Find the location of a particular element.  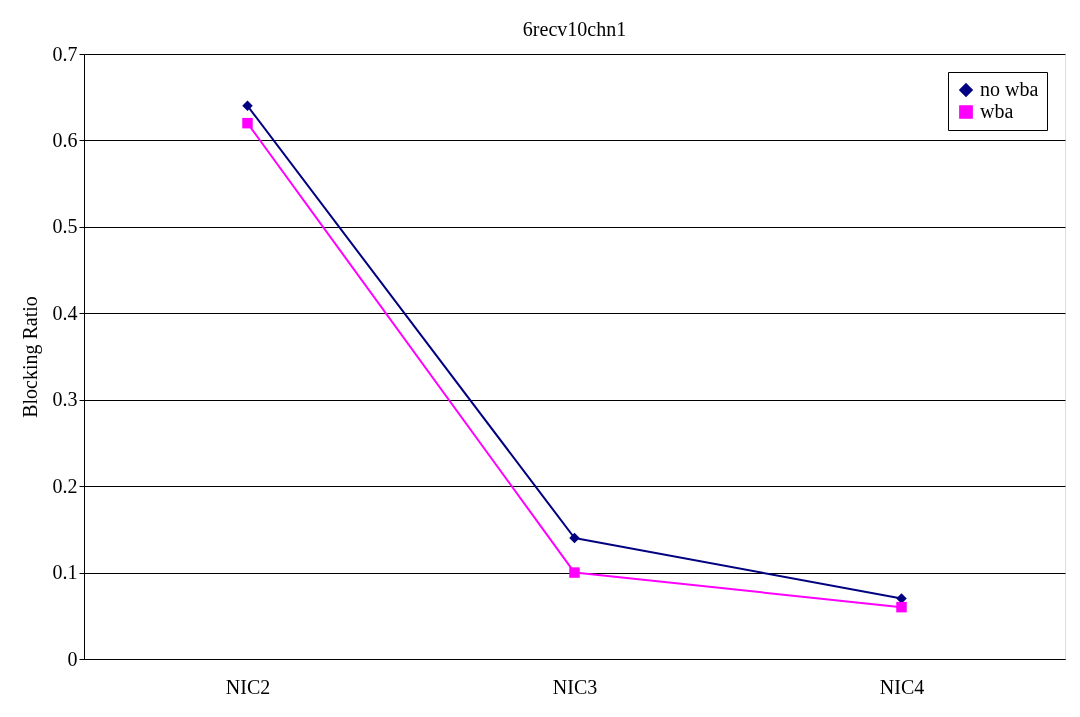

legend-label: no wba is located at coordinates (1009, 89).